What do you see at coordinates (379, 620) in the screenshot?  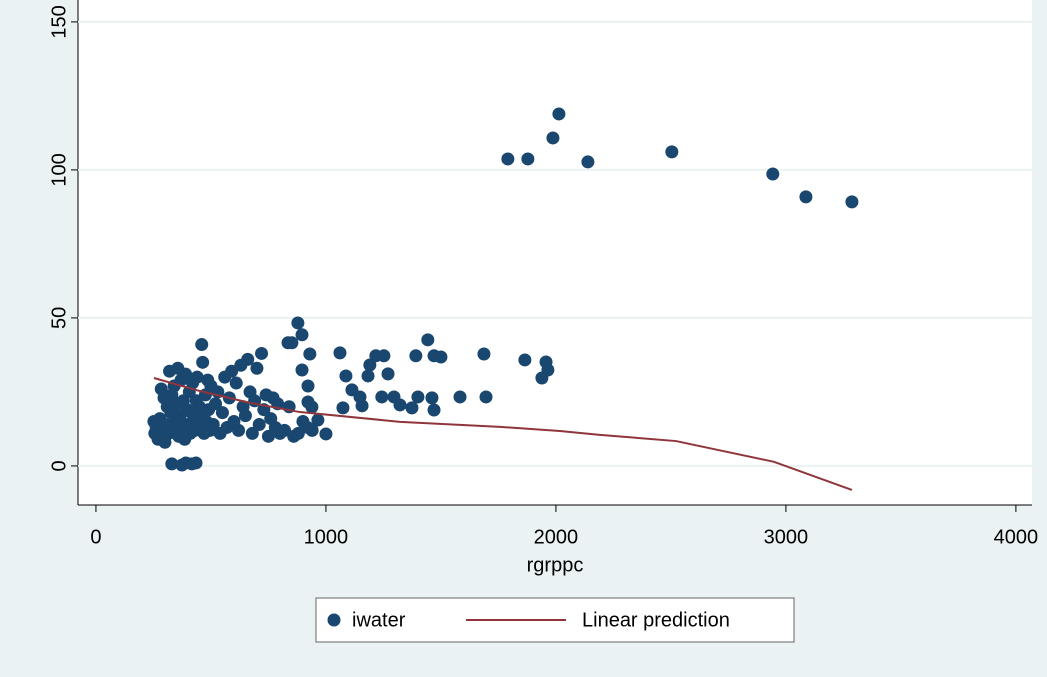 I see `legend-label: iwater` at bounding box center [379, 620].